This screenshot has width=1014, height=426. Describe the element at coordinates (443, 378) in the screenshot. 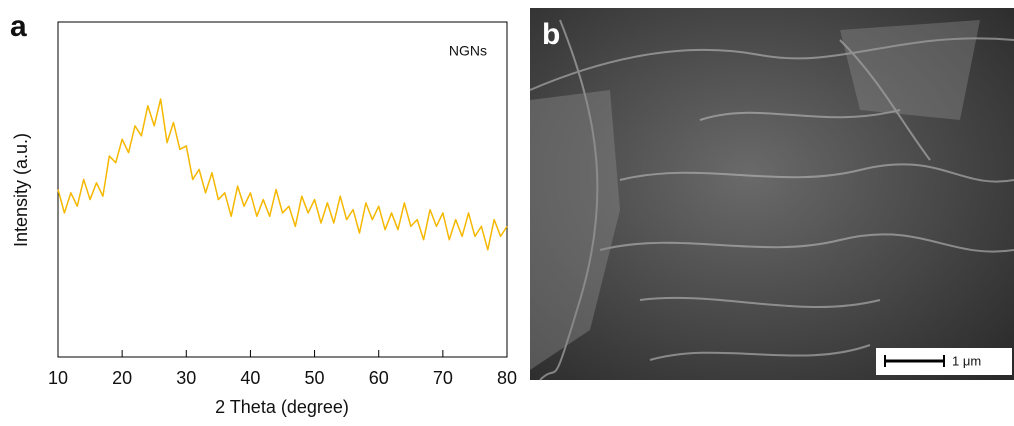

I see `x-tick-label: 70` at that location.